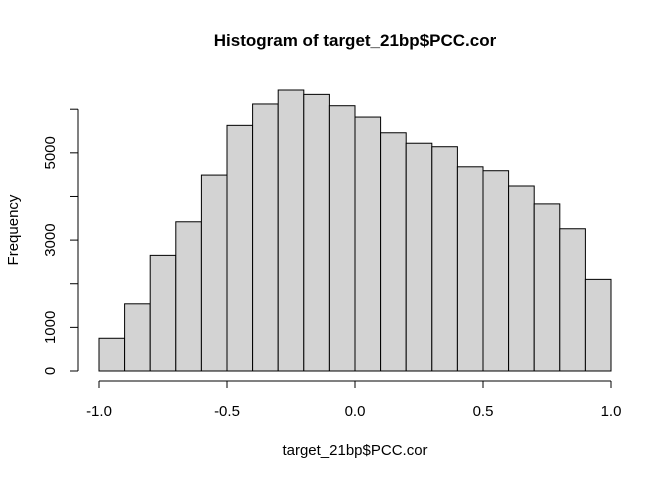  Describe the element at coordinates (355, 411) in the screenshot. I see `x-tick-label: 0.0` at that location.